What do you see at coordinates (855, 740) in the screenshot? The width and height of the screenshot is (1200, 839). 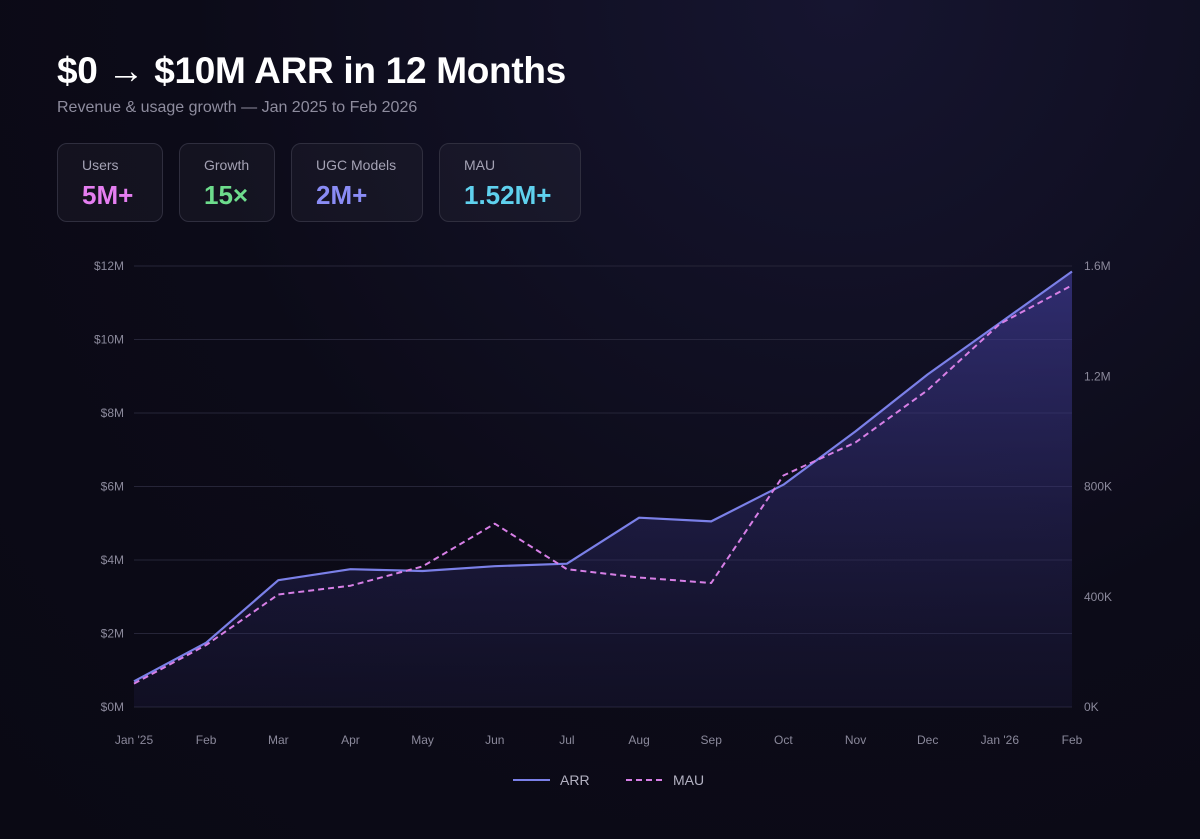 I see `x-axis-tick: Nov` at bounding box center [855, 740].